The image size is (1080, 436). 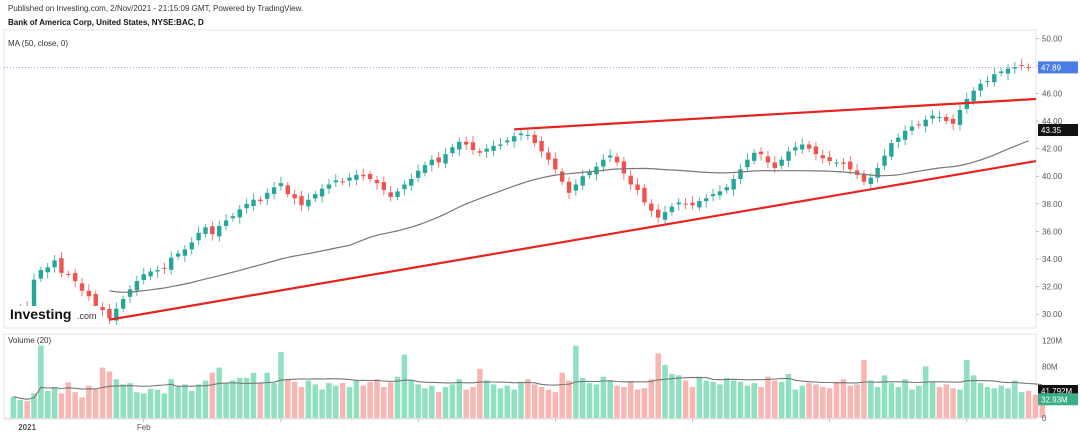 What do you see at coordinates (1044, 418) in the screenshot?
I see `volume-tick-label: 0` at bounding box center [1044, 418].